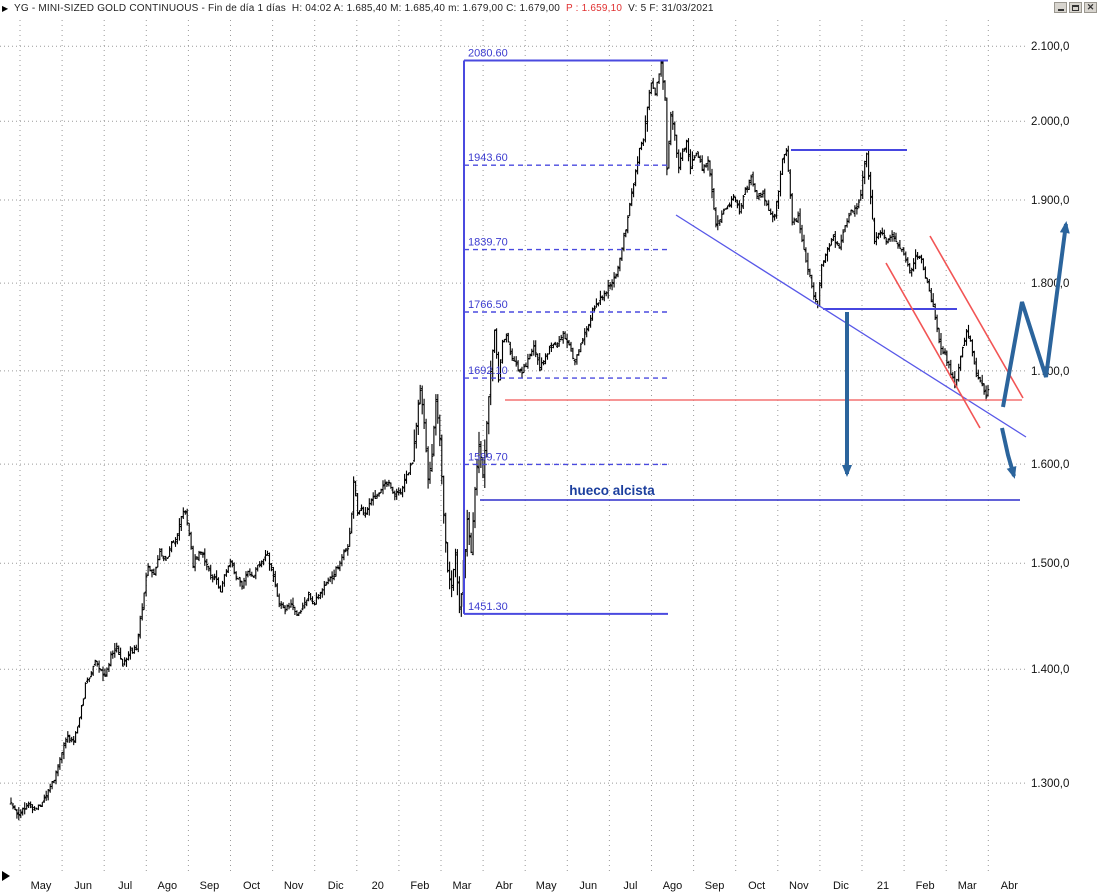 The width and height of the screenshot is (1100, 894). Describe the element at coordinates (488, 457) in the screenshot. I see `fibonacci-level-label: 1599.70` at that location.